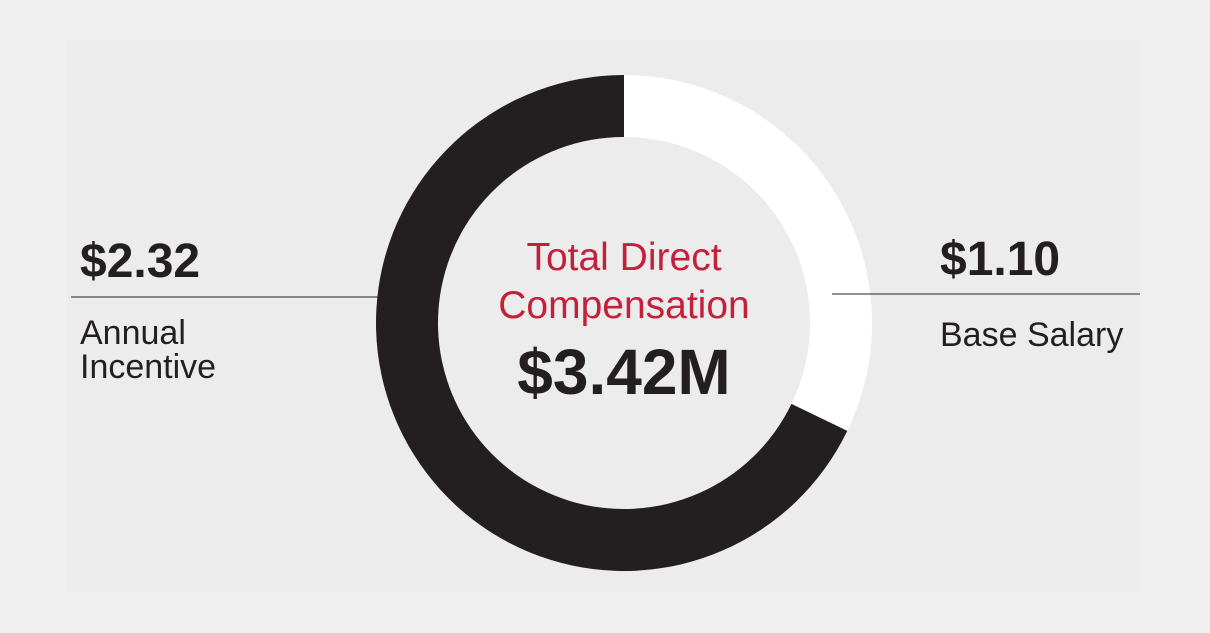  What do you see at coordinates (624, 372) in the screenshot?
I see `center-total: $3.42M` at bounding box center [624, 372].